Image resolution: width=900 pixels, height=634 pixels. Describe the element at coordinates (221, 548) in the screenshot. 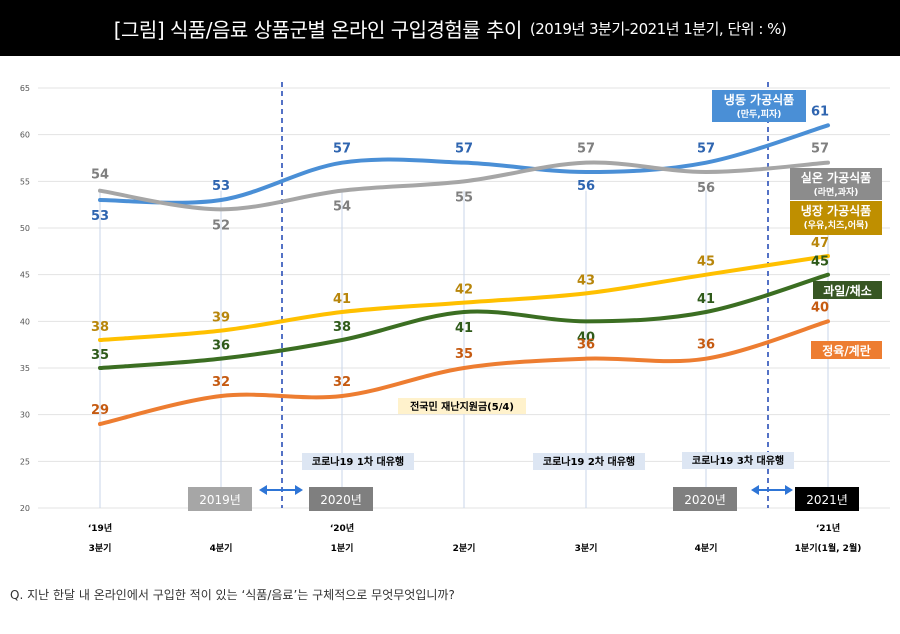

I see `x-category-label-1: 4분기` at that location.